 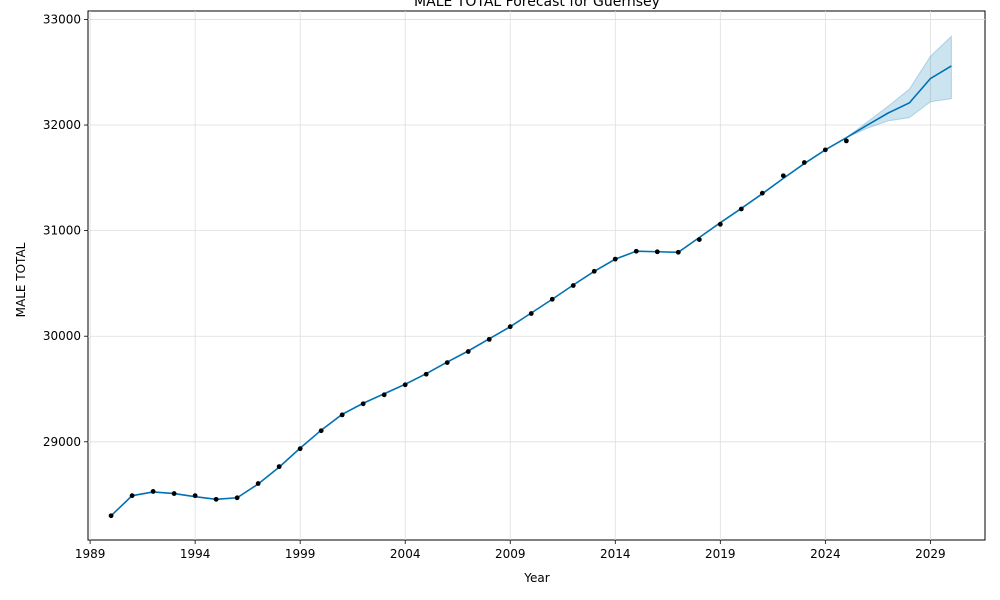 I want to click on uncertainty-band, so click(x=899, y=87).